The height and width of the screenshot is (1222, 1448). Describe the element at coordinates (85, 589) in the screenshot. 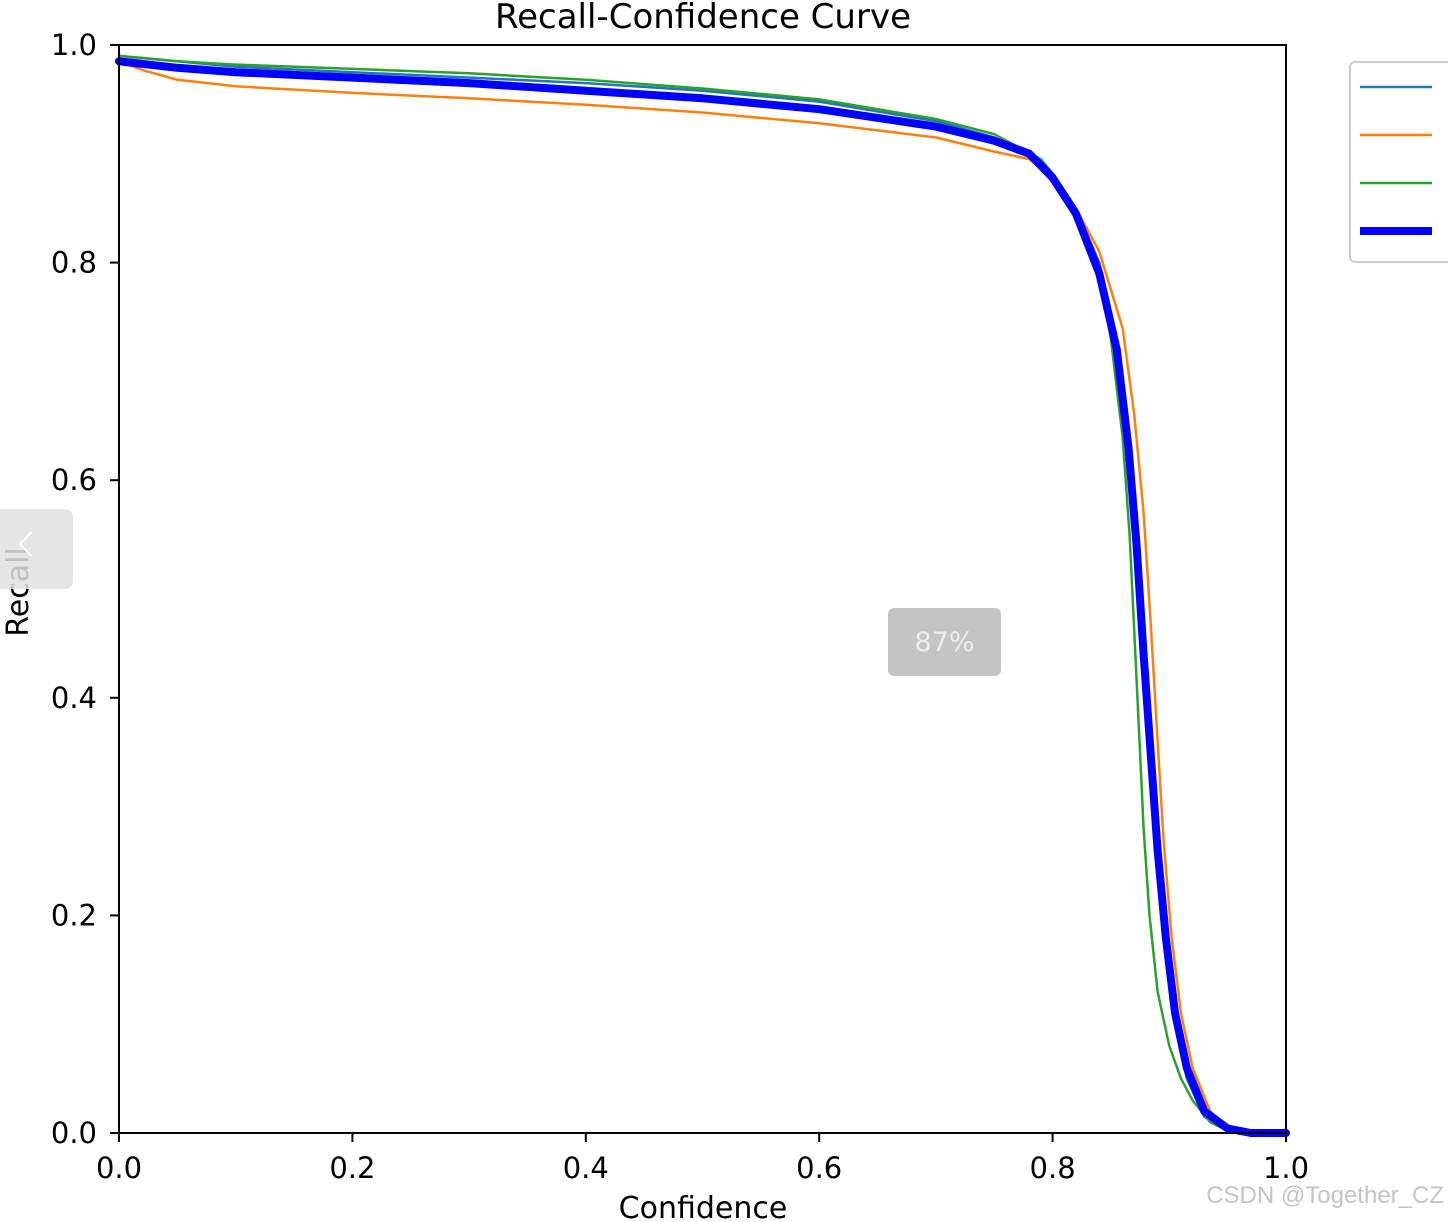

I see `y-axis: 0.0 0.2 0.4 0.6 0.8 1.0` at that location.